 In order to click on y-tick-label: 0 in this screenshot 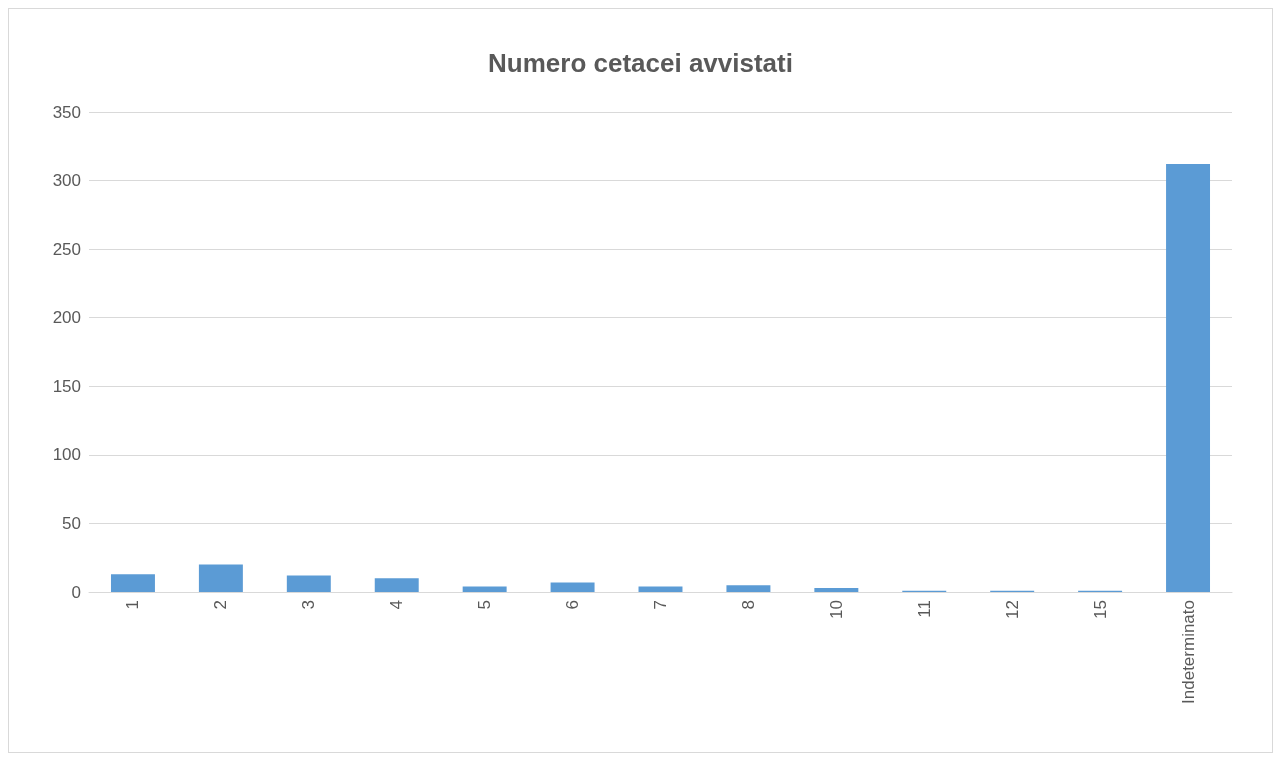, I will do `click(76, 592)`.